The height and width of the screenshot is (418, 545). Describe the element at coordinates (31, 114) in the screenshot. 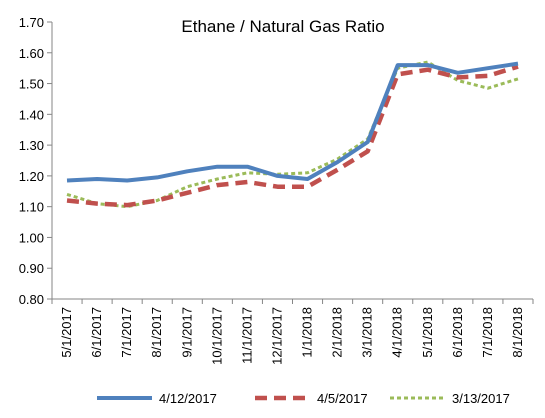

I see `y-tick-label: 1.40` at that location.